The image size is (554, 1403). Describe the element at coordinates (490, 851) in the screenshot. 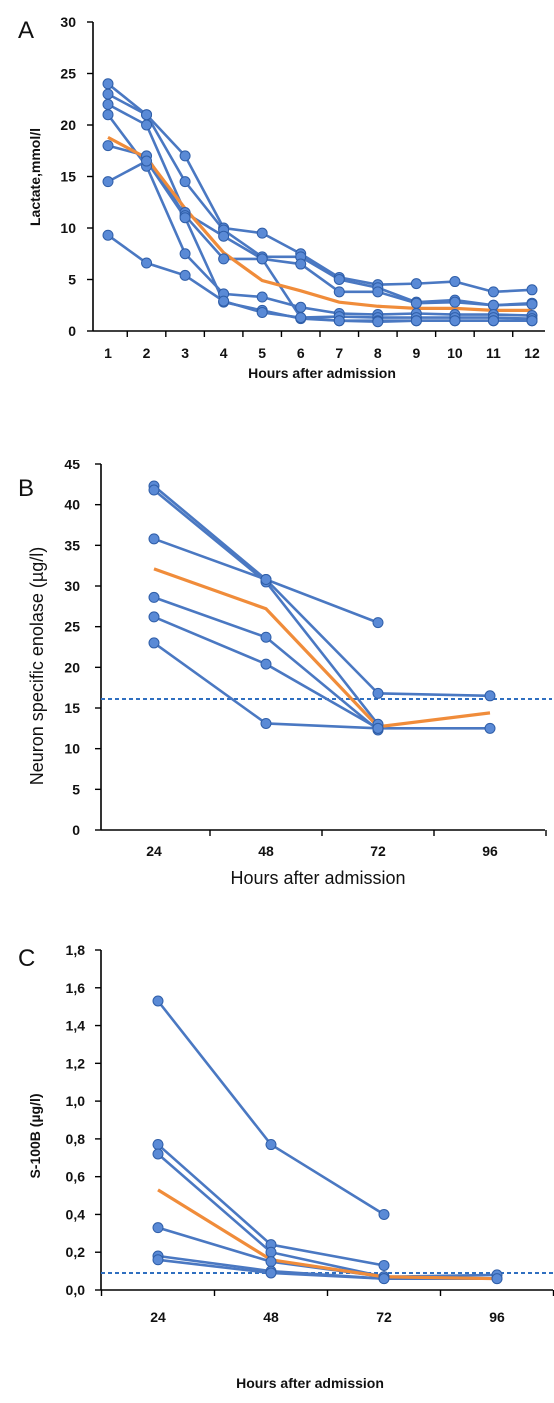

I see `x-tick-label: 96` at that location.